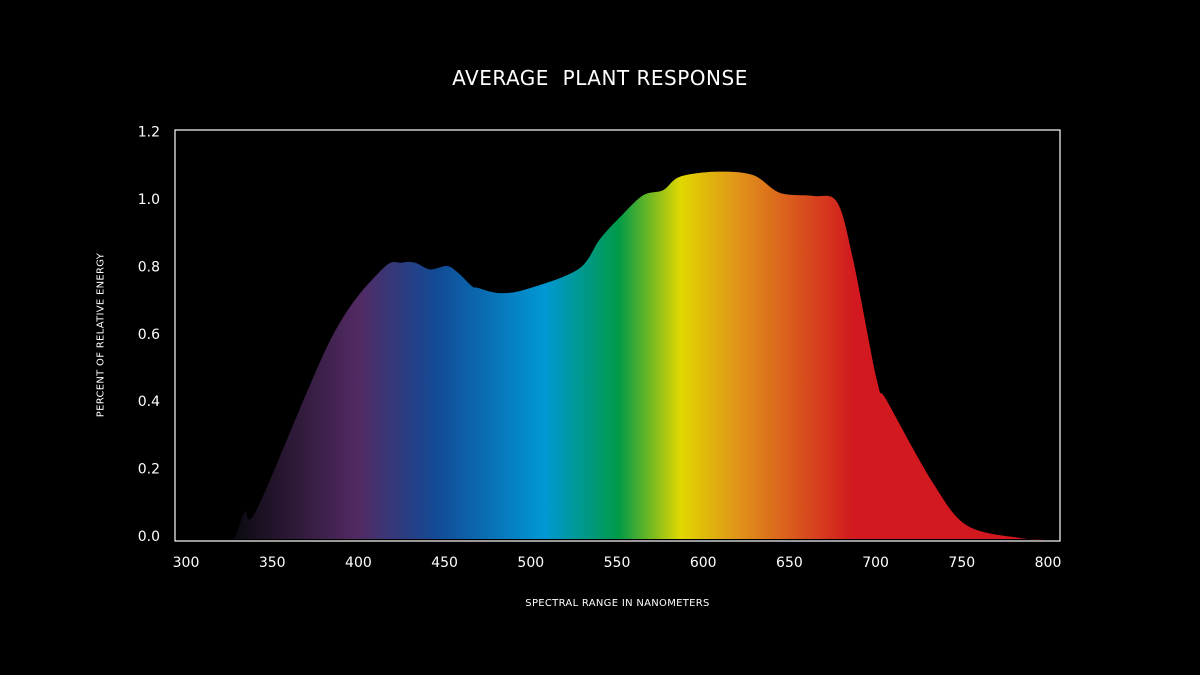 This screenshot has height=675, width=1200. What do you see at coordinates (789, 563) in the screenshot?
I see `x-tick-label: 650` at bounding box center [789, 563].